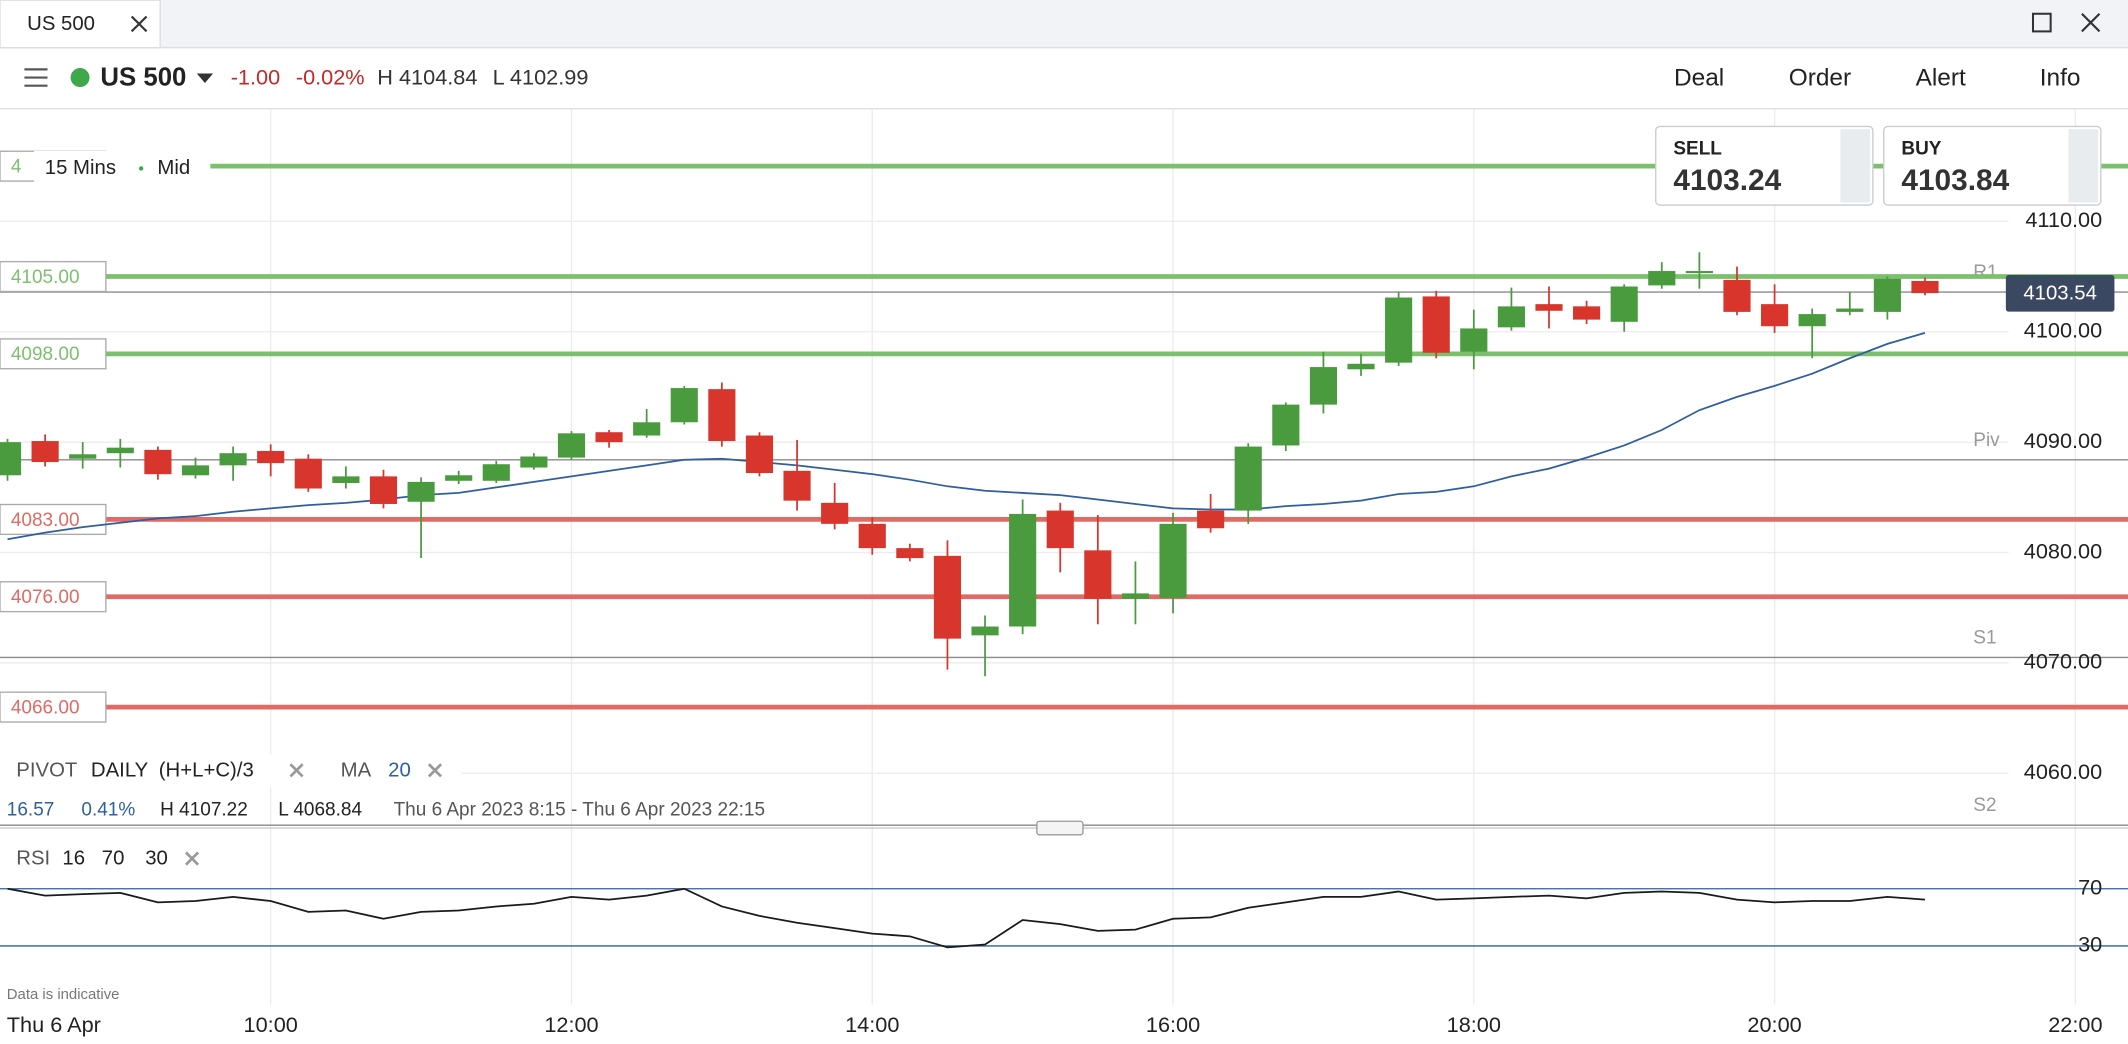 This screenshot has height=1044, width=2128. What do you see at coordinates (1697, 148) in the screenshot?
I see `sell-label: SELL` at bounding box center [1697, 148].